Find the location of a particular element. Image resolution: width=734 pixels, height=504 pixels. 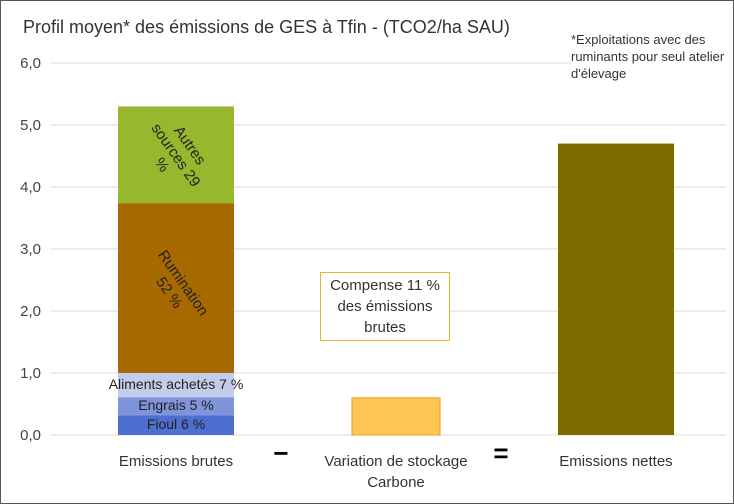

y-tick-label: 2,0 is located at coordinates (30, 311).